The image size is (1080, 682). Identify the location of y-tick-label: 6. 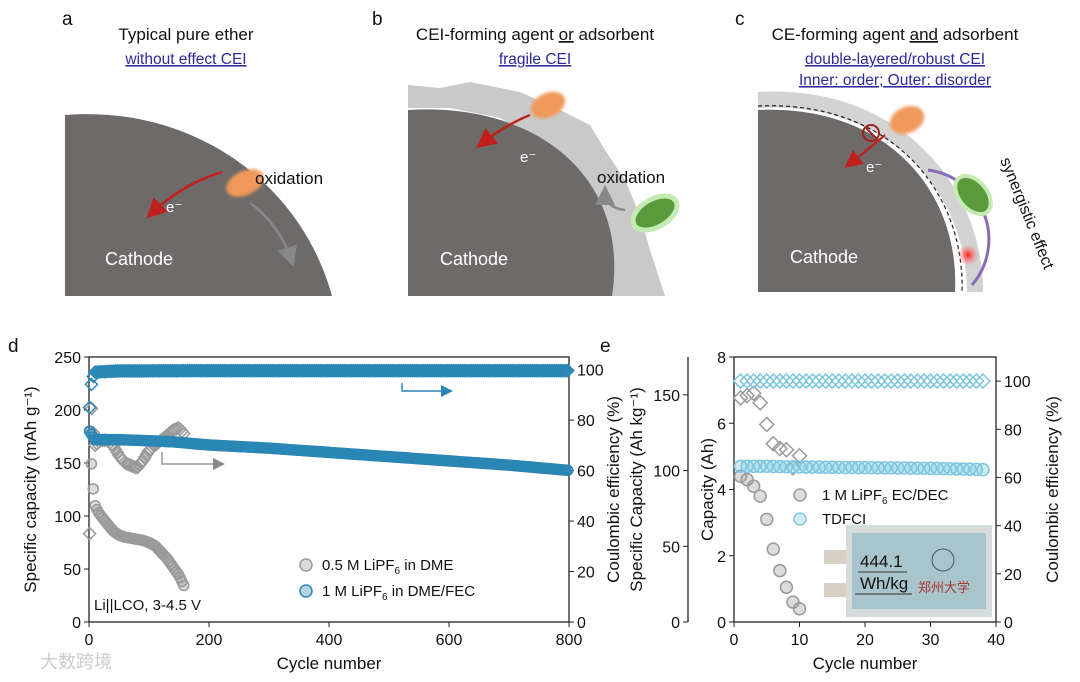
(721, 424).